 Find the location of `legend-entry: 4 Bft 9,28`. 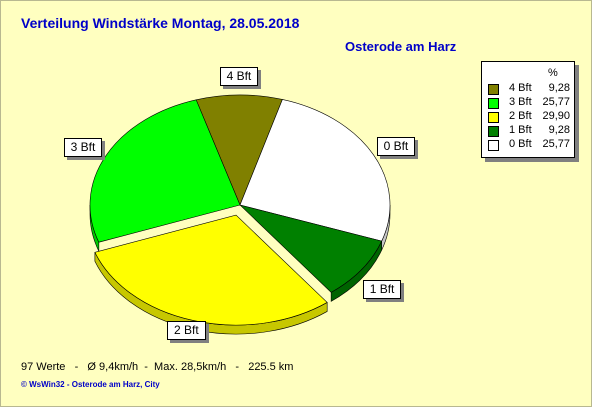

legend-entry: 4 Bft 9,28 is located at coordinates (529, 88).